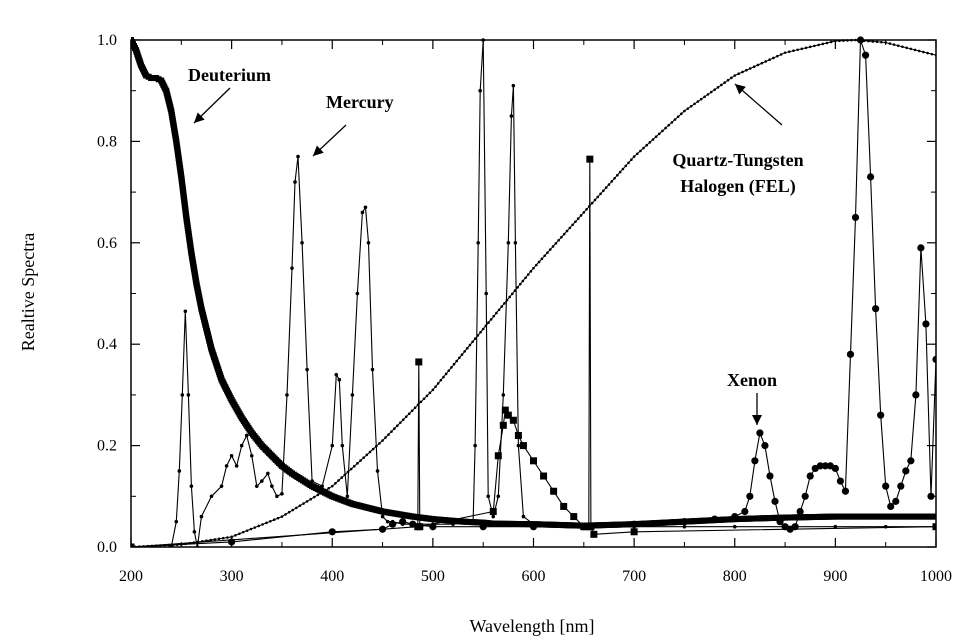 The width and height of the screenshot is (956, 639). I want to click on y-tick-label: 0.2, so click(107, 446).